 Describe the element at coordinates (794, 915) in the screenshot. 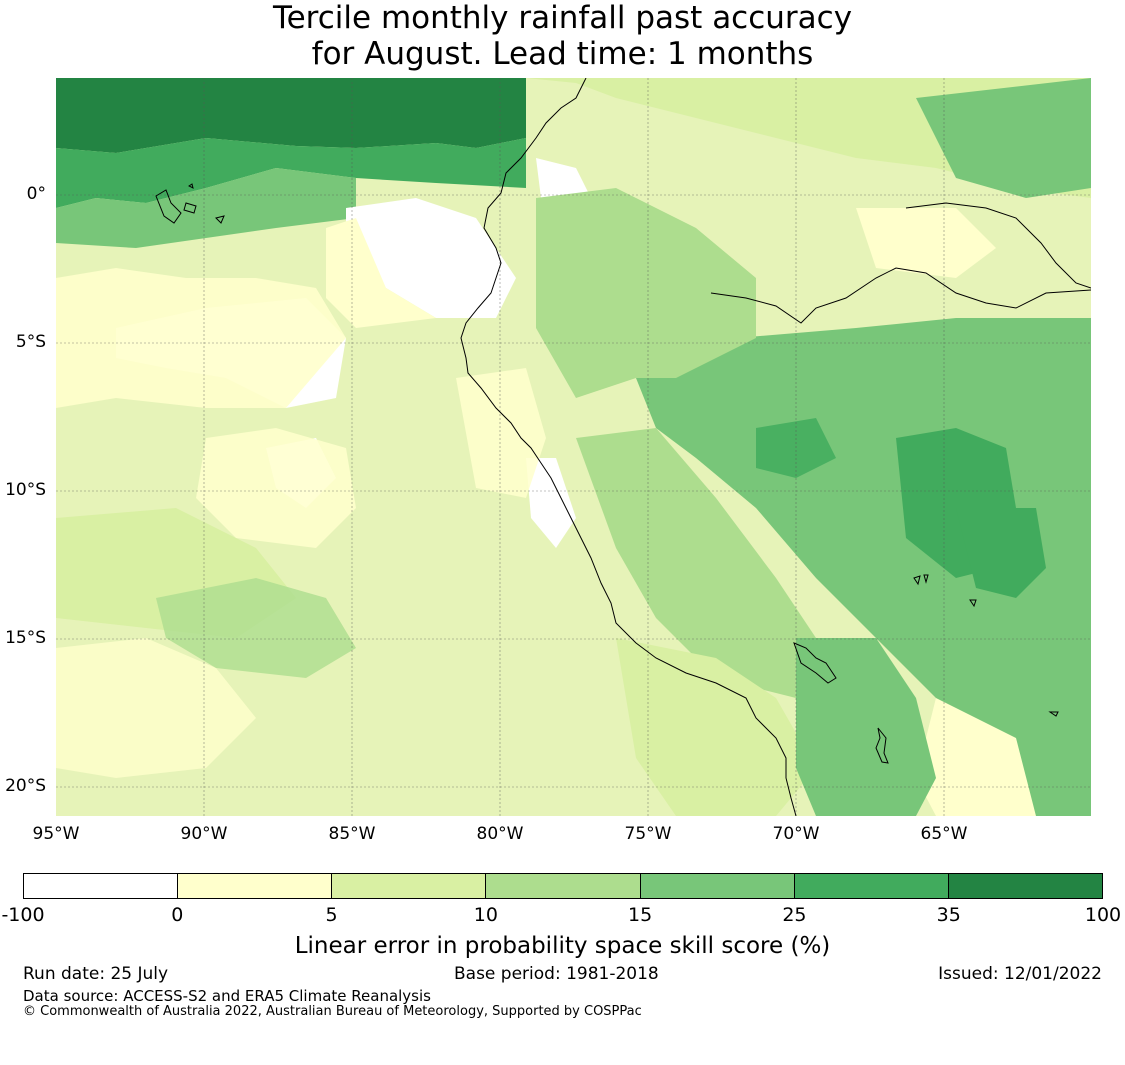

I see `colorbar-tick-label: 25` at that location.